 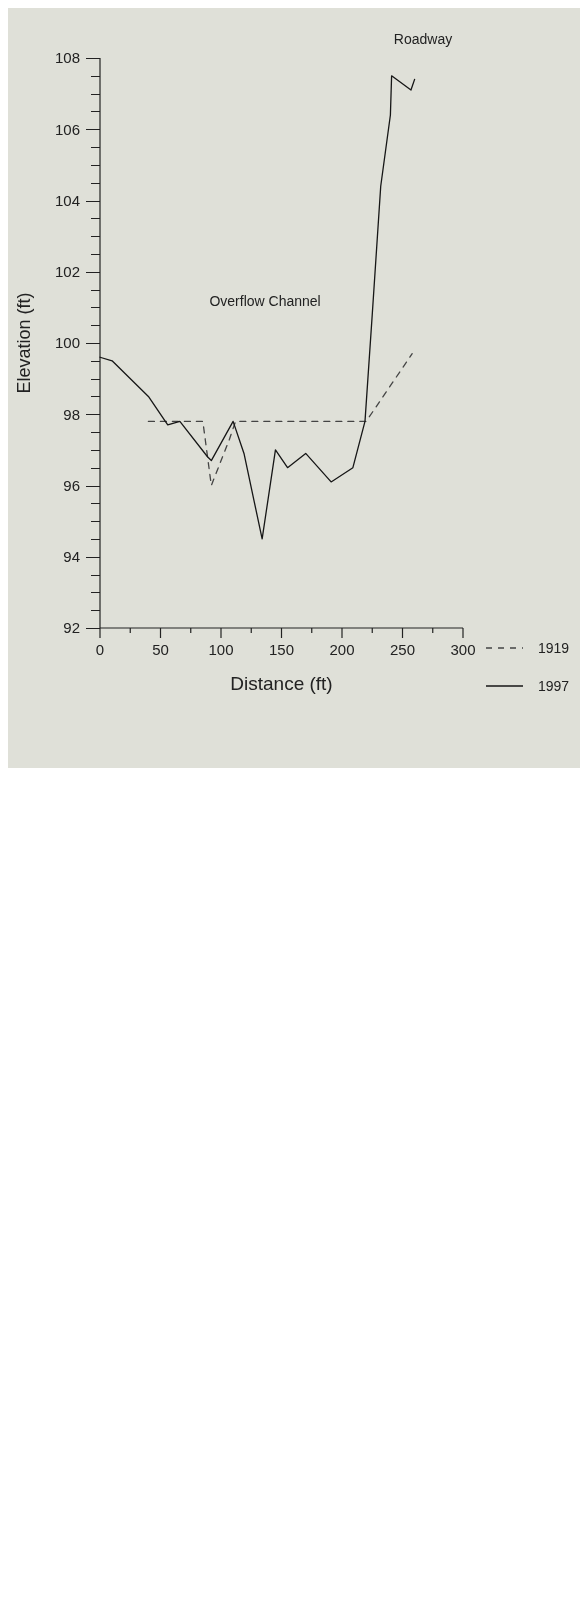 I want to click on x-tick-label: 100, so click(x=221, y=649).